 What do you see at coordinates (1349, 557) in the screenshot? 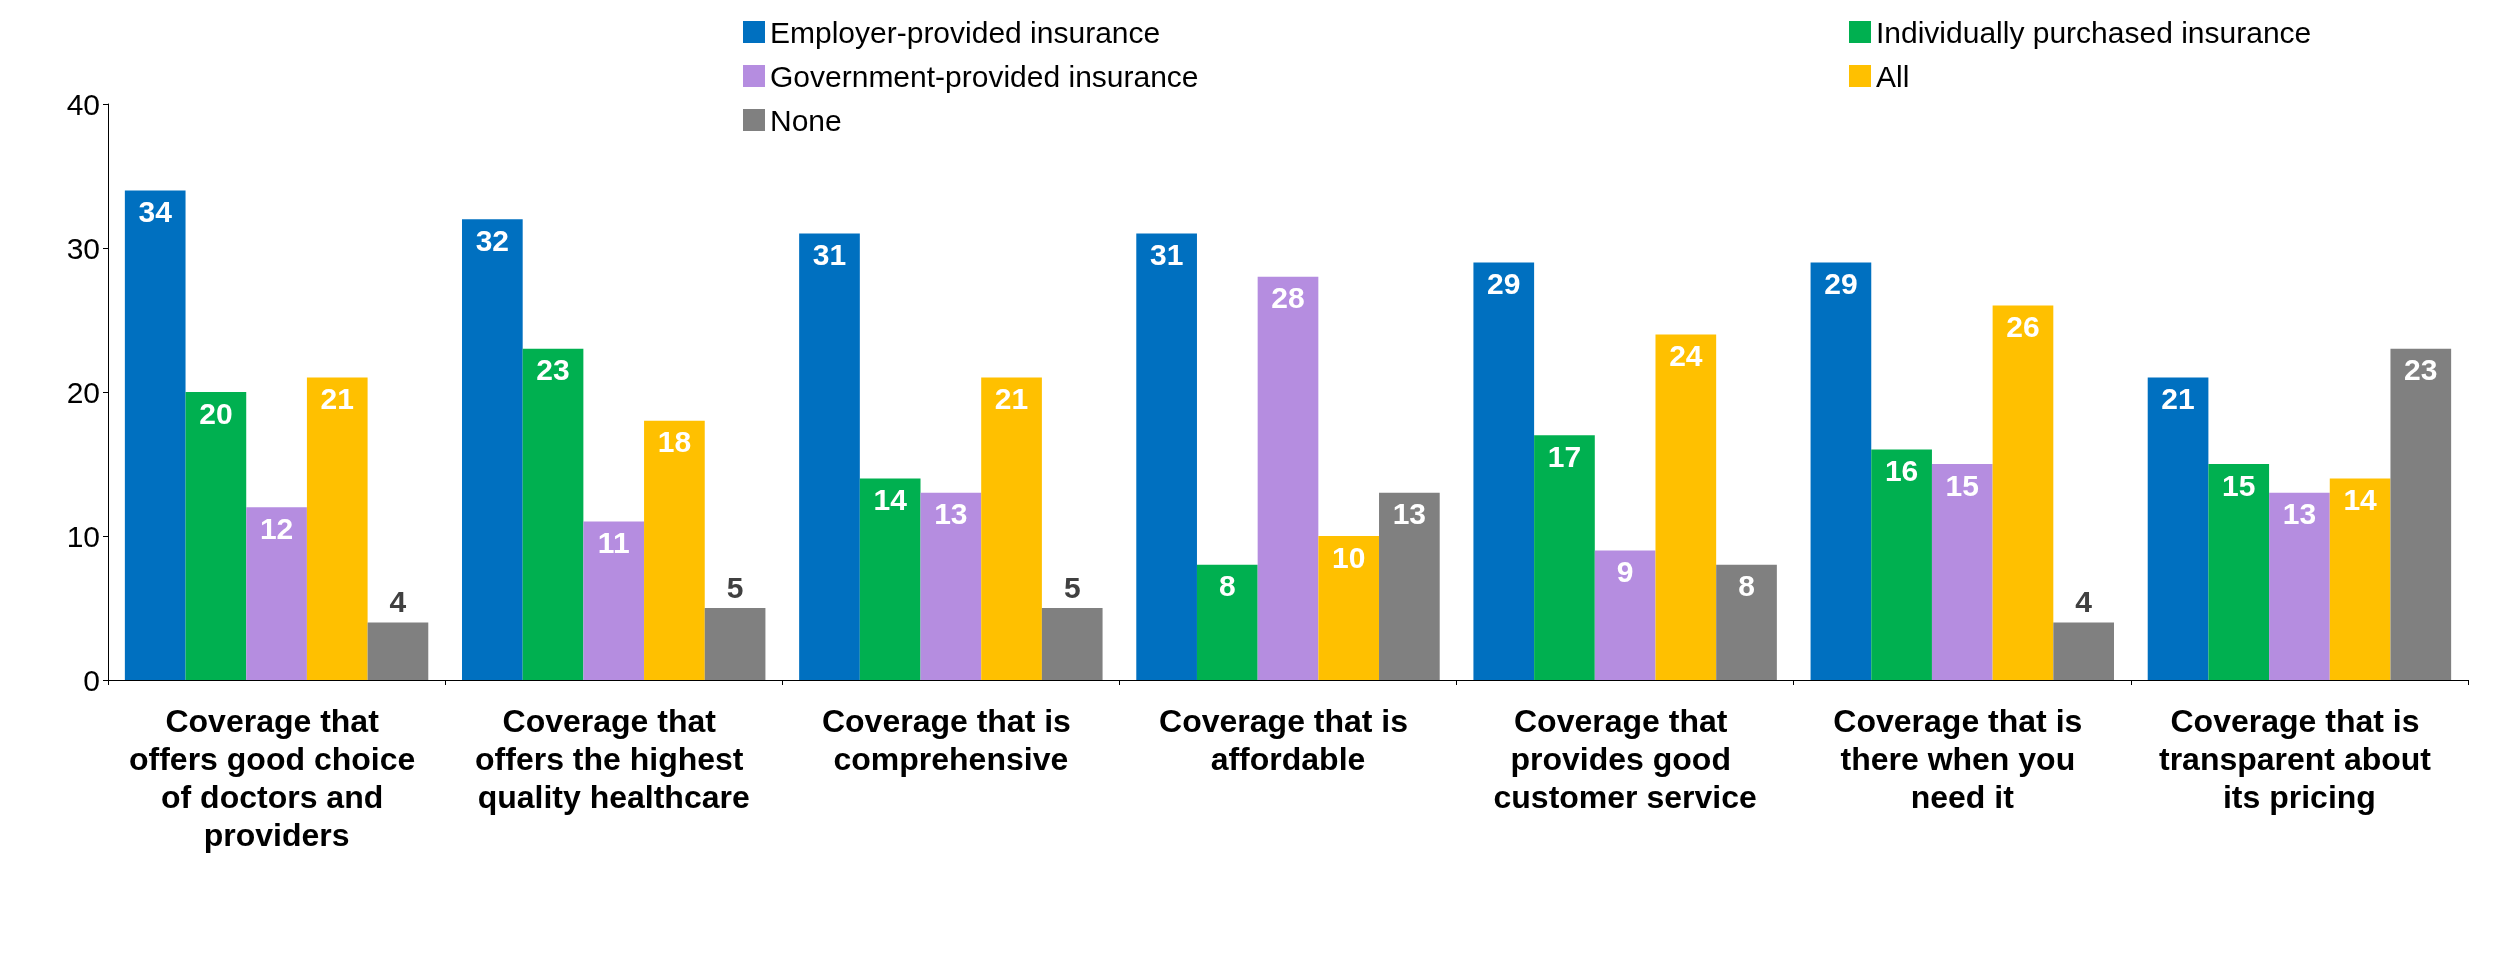
I see `data-label: 10` at bounding box center [1349, 557].